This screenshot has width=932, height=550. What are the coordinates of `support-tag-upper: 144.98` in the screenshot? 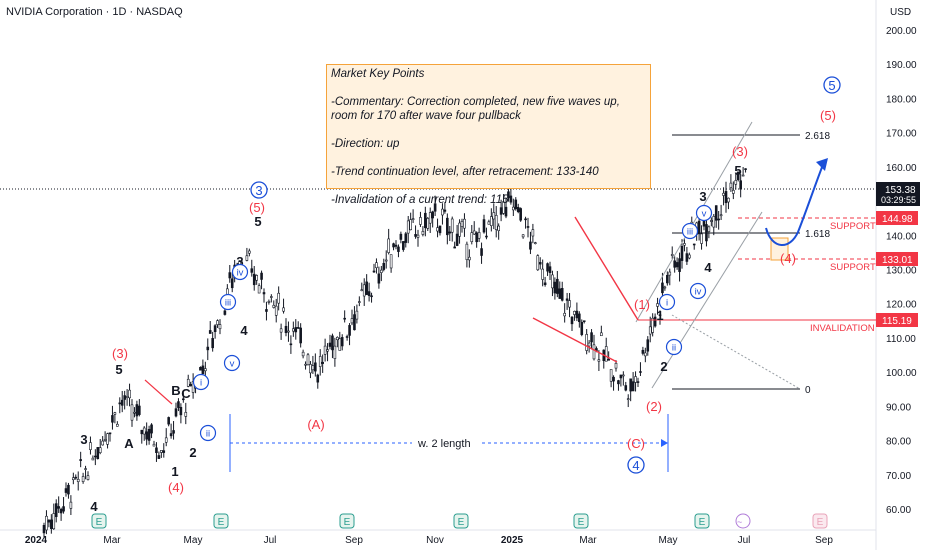 It's located at (897, 218).